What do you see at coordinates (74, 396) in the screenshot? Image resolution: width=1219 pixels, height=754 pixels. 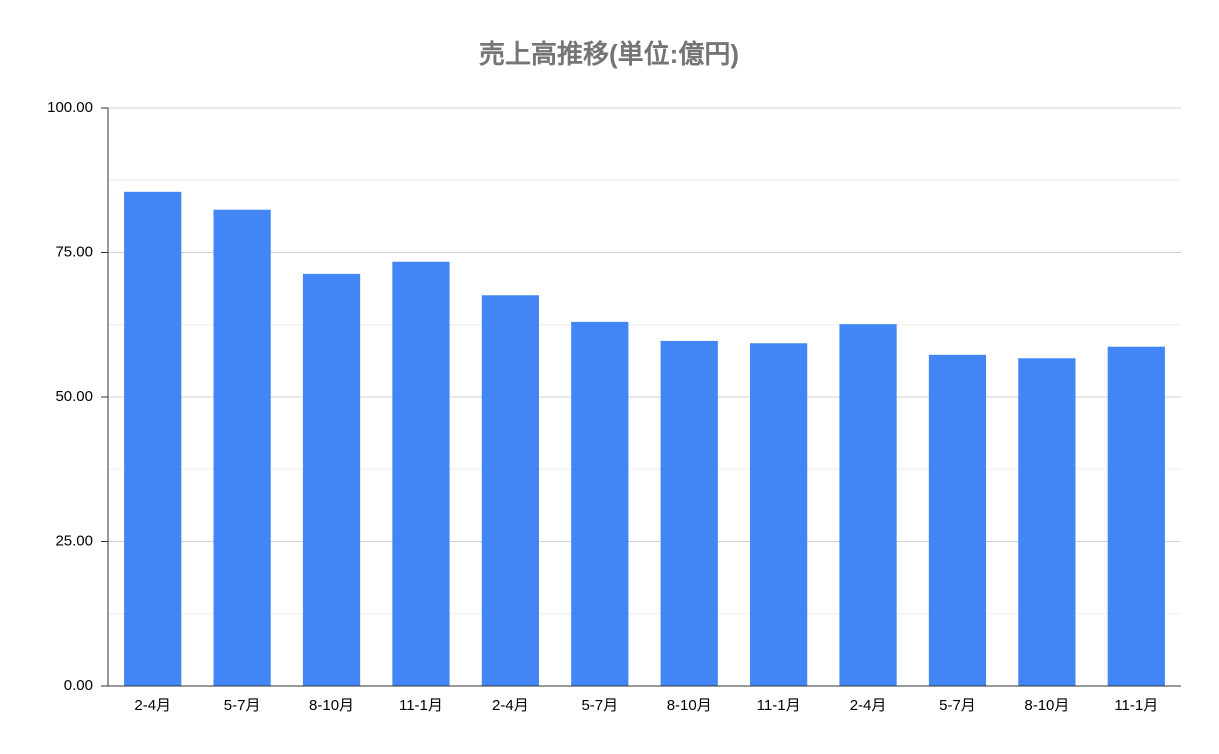 I see `y-tick-label: 50.00` at bounding box center [74, 396].